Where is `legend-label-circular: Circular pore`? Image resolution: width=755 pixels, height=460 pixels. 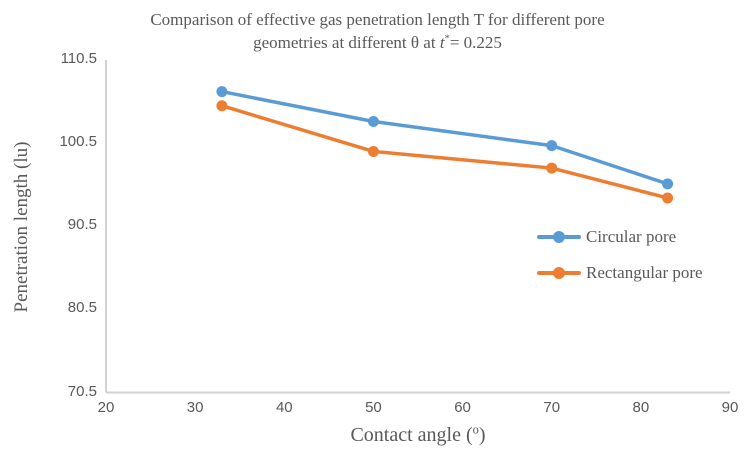 legend-label-circular: Circular pore is located at coordinates (631, 236).